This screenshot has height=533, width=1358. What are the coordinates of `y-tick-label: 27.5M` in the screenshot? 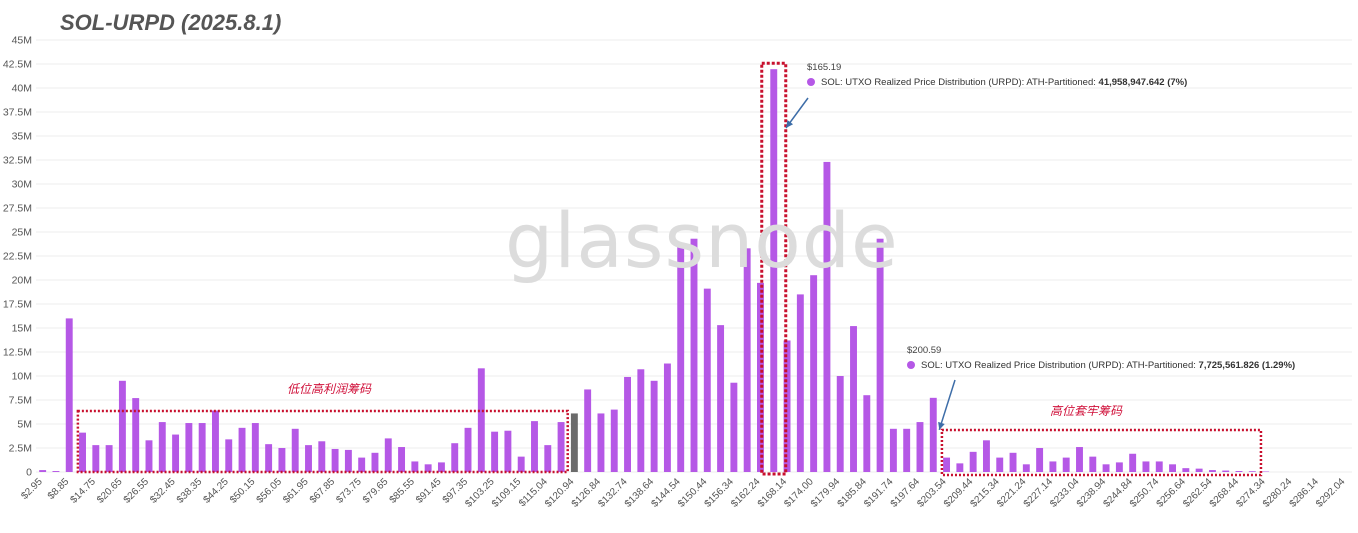 It's located at (17, 209).